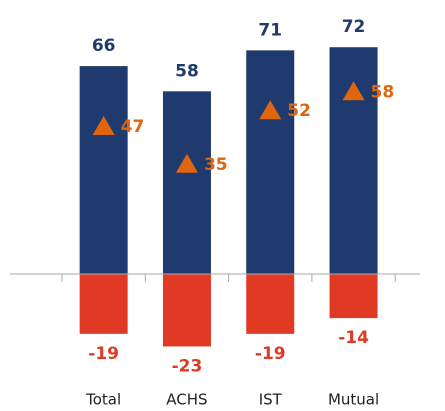 This screenshot has height=411, width=445. I want to click on x-tick-label: ACHS, so click(186, 400).